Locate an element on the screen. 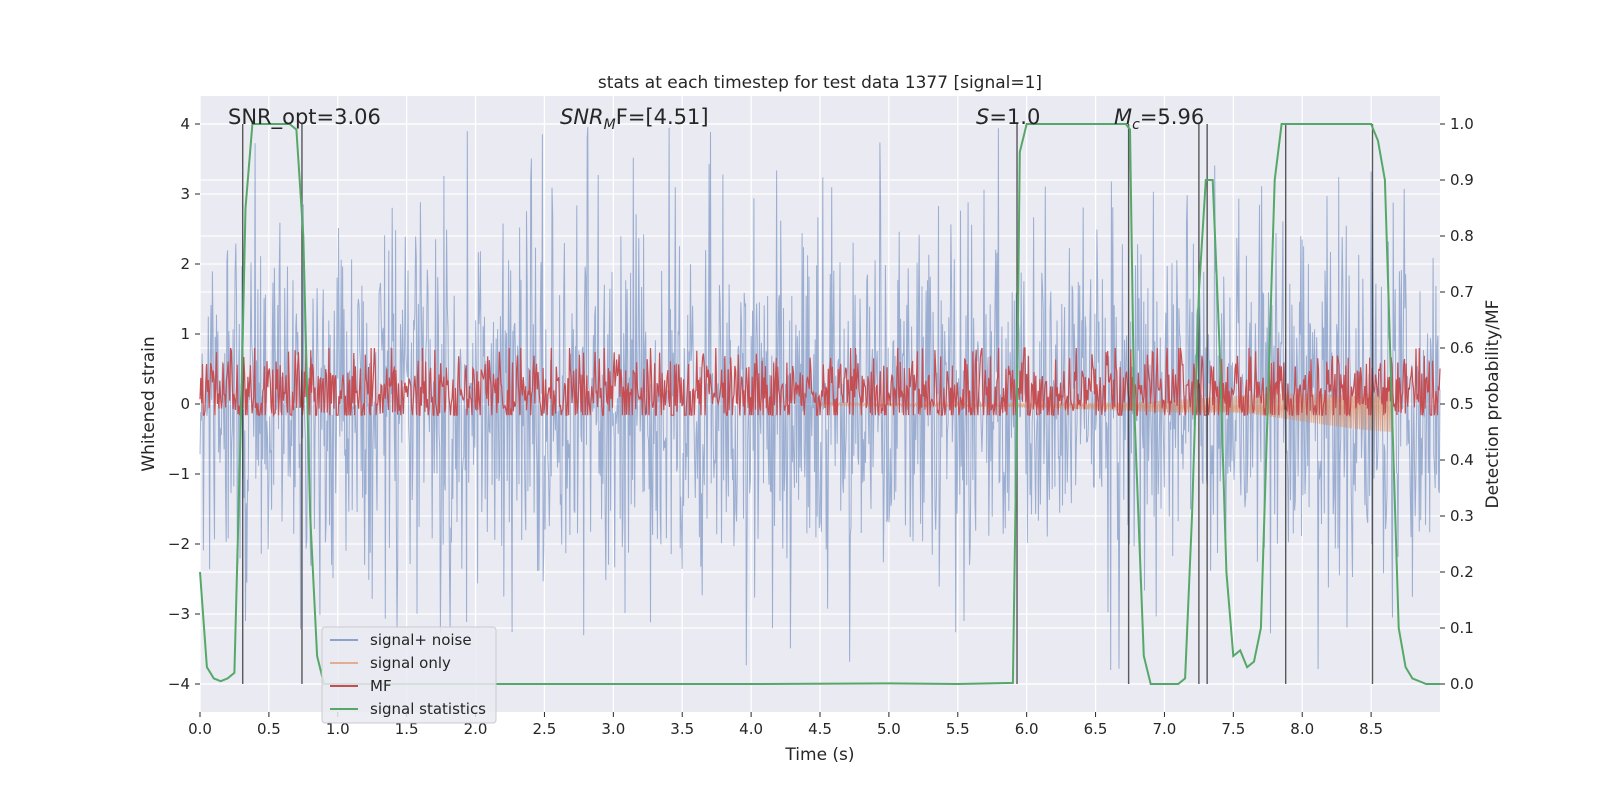  x-axis-label: Time (s) is located at coordinates (819, 755).